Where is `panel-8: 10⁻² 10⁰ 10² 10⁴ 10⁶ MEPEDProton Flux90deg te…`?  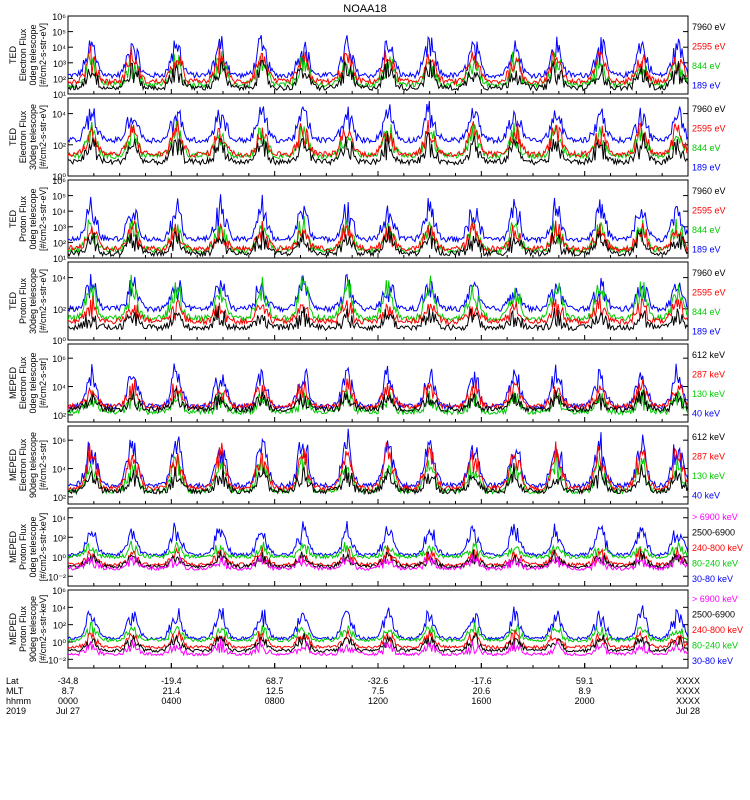 panel-8: 10⁻² 10⁰ 10² 10⁴ 10⁶ MEPEDProton Flux90deg te… is located at coordinates (375, 627).